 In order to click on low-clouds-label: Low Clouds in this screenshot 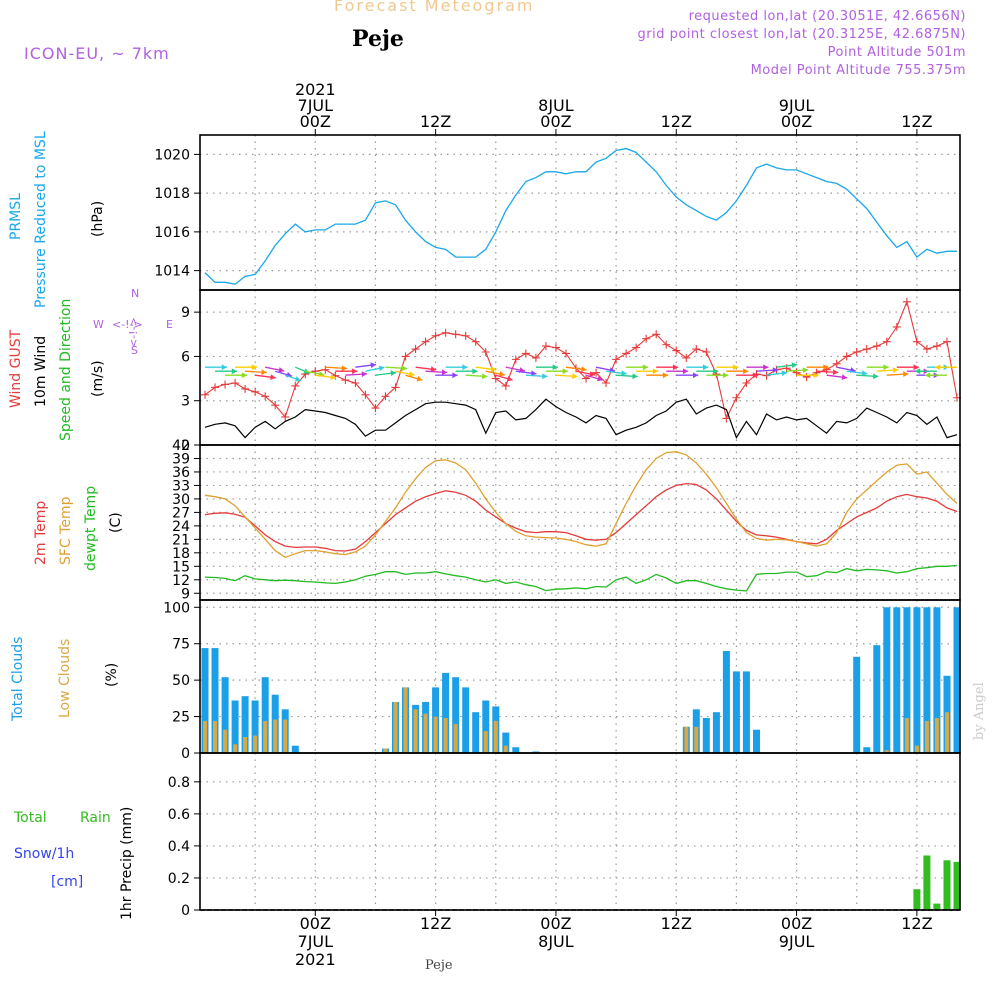, I will do `click(65, 678)`.